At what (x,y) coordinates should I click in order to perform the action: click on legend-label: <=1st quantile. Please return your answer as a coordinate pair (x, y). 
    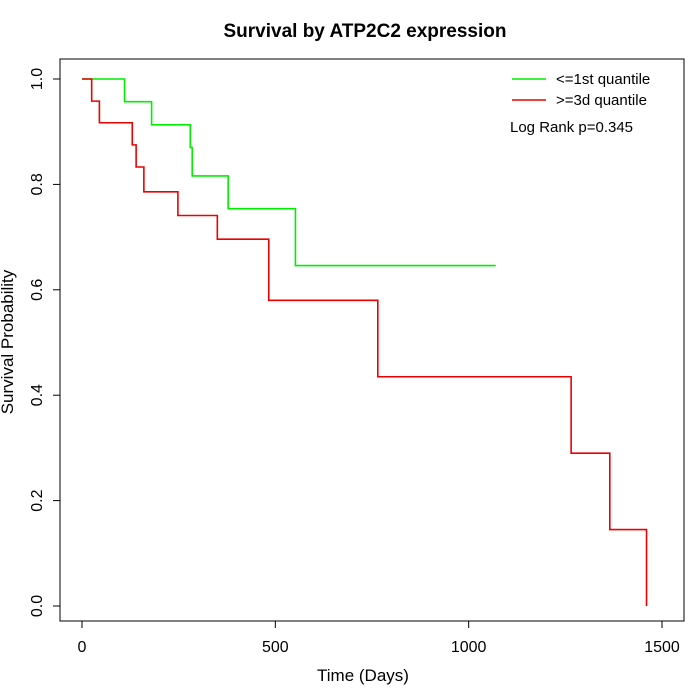
    Looking at the image, I should click on (603, 79).